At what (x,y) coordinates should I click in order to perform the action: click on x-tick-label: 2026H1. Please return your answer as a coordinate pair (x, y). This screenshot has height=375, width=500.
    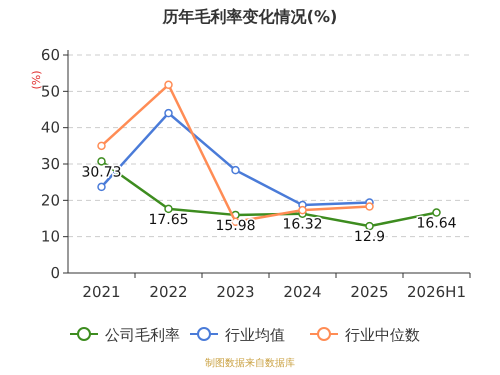
    Looking at the image, I should click on (436, 292).